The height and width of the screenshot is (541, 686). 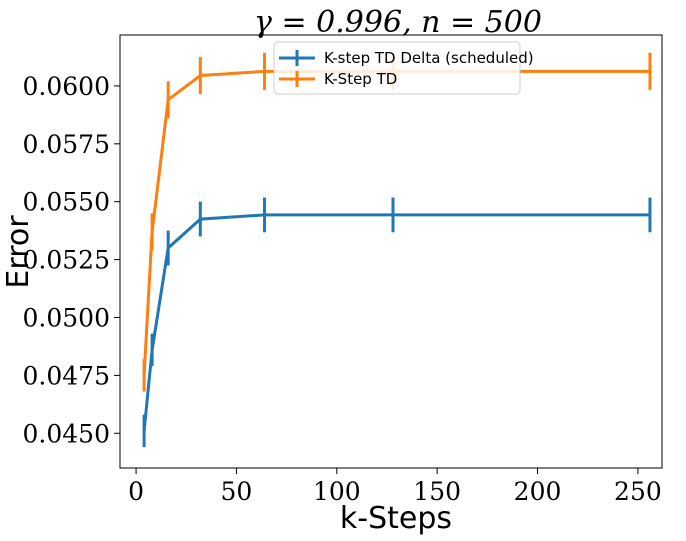 What do you see at coordinates (66, 260) in the screenshot?
I see `y-tick-label: 0.0525` at bounding box center [66, 260].